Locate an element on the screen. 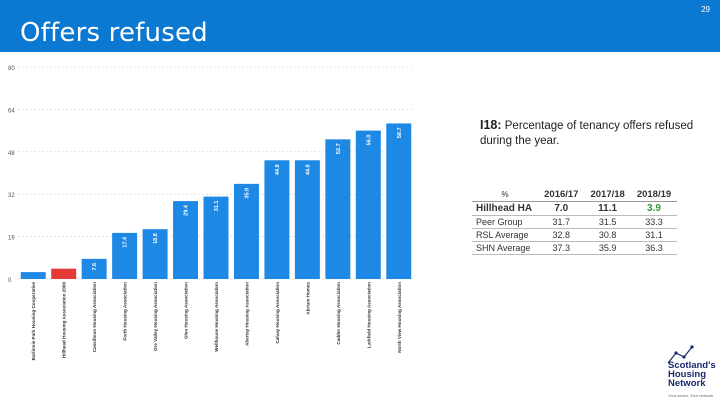 This screenshot has height=405, width=720. page-title: Offers refused is located at coordinates (114, 33).